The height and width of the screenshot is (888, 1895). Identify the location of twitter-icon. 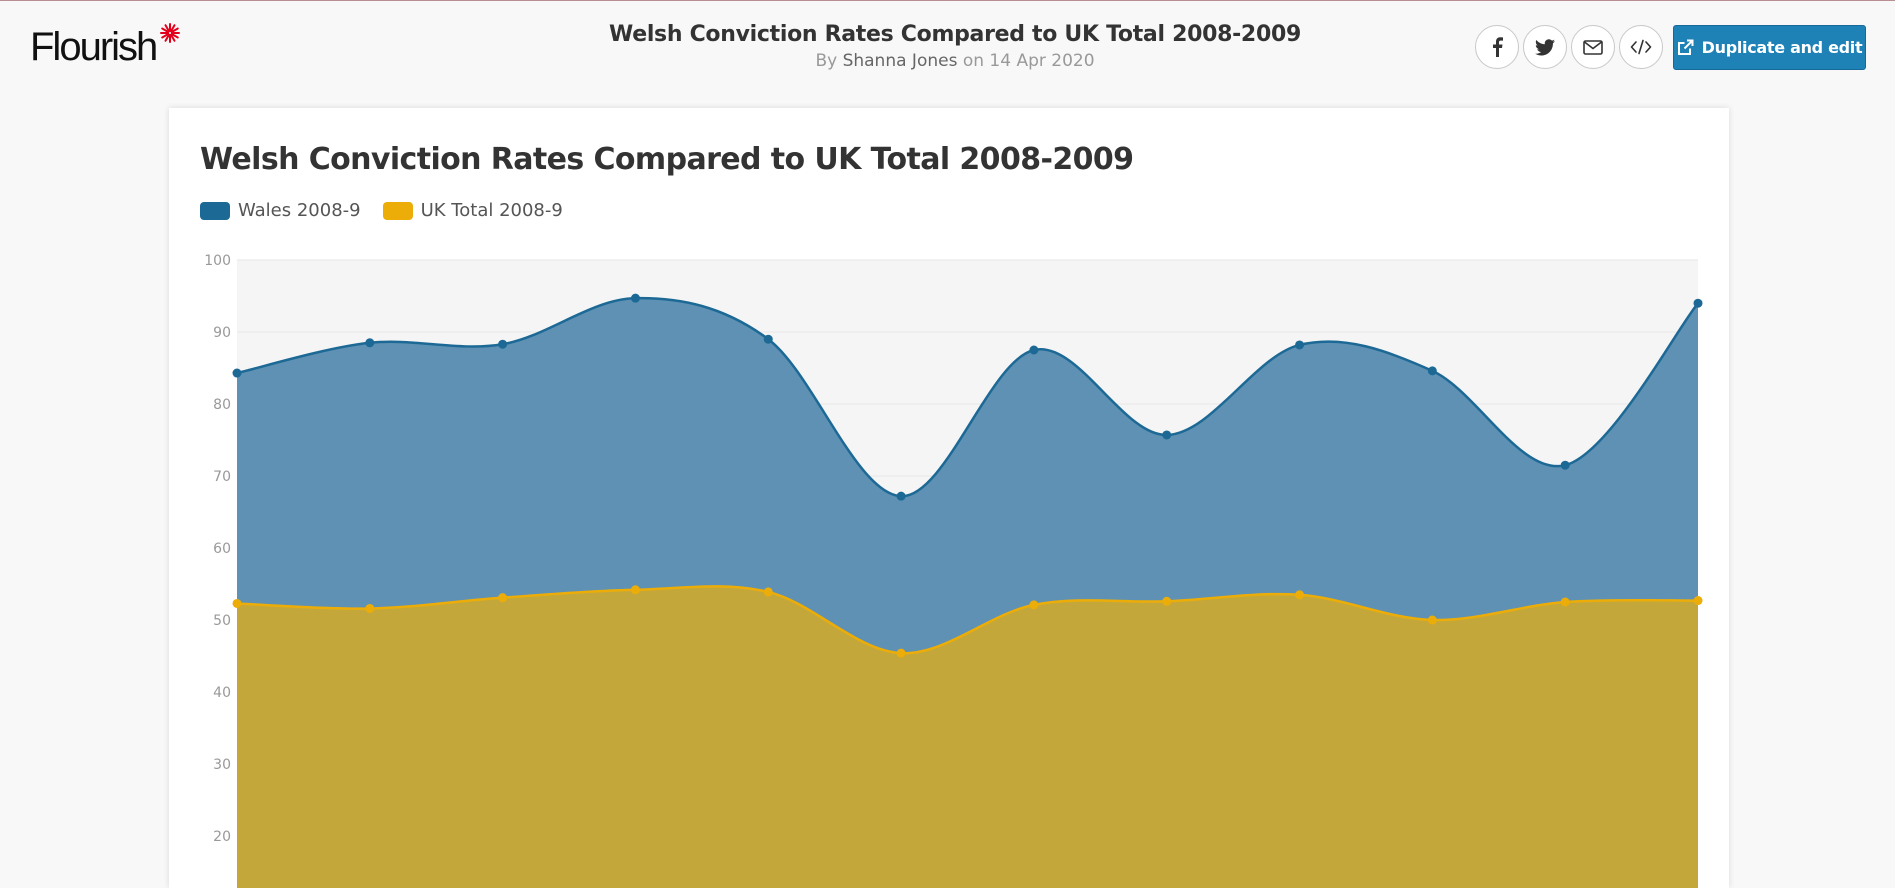
(1545, 46).